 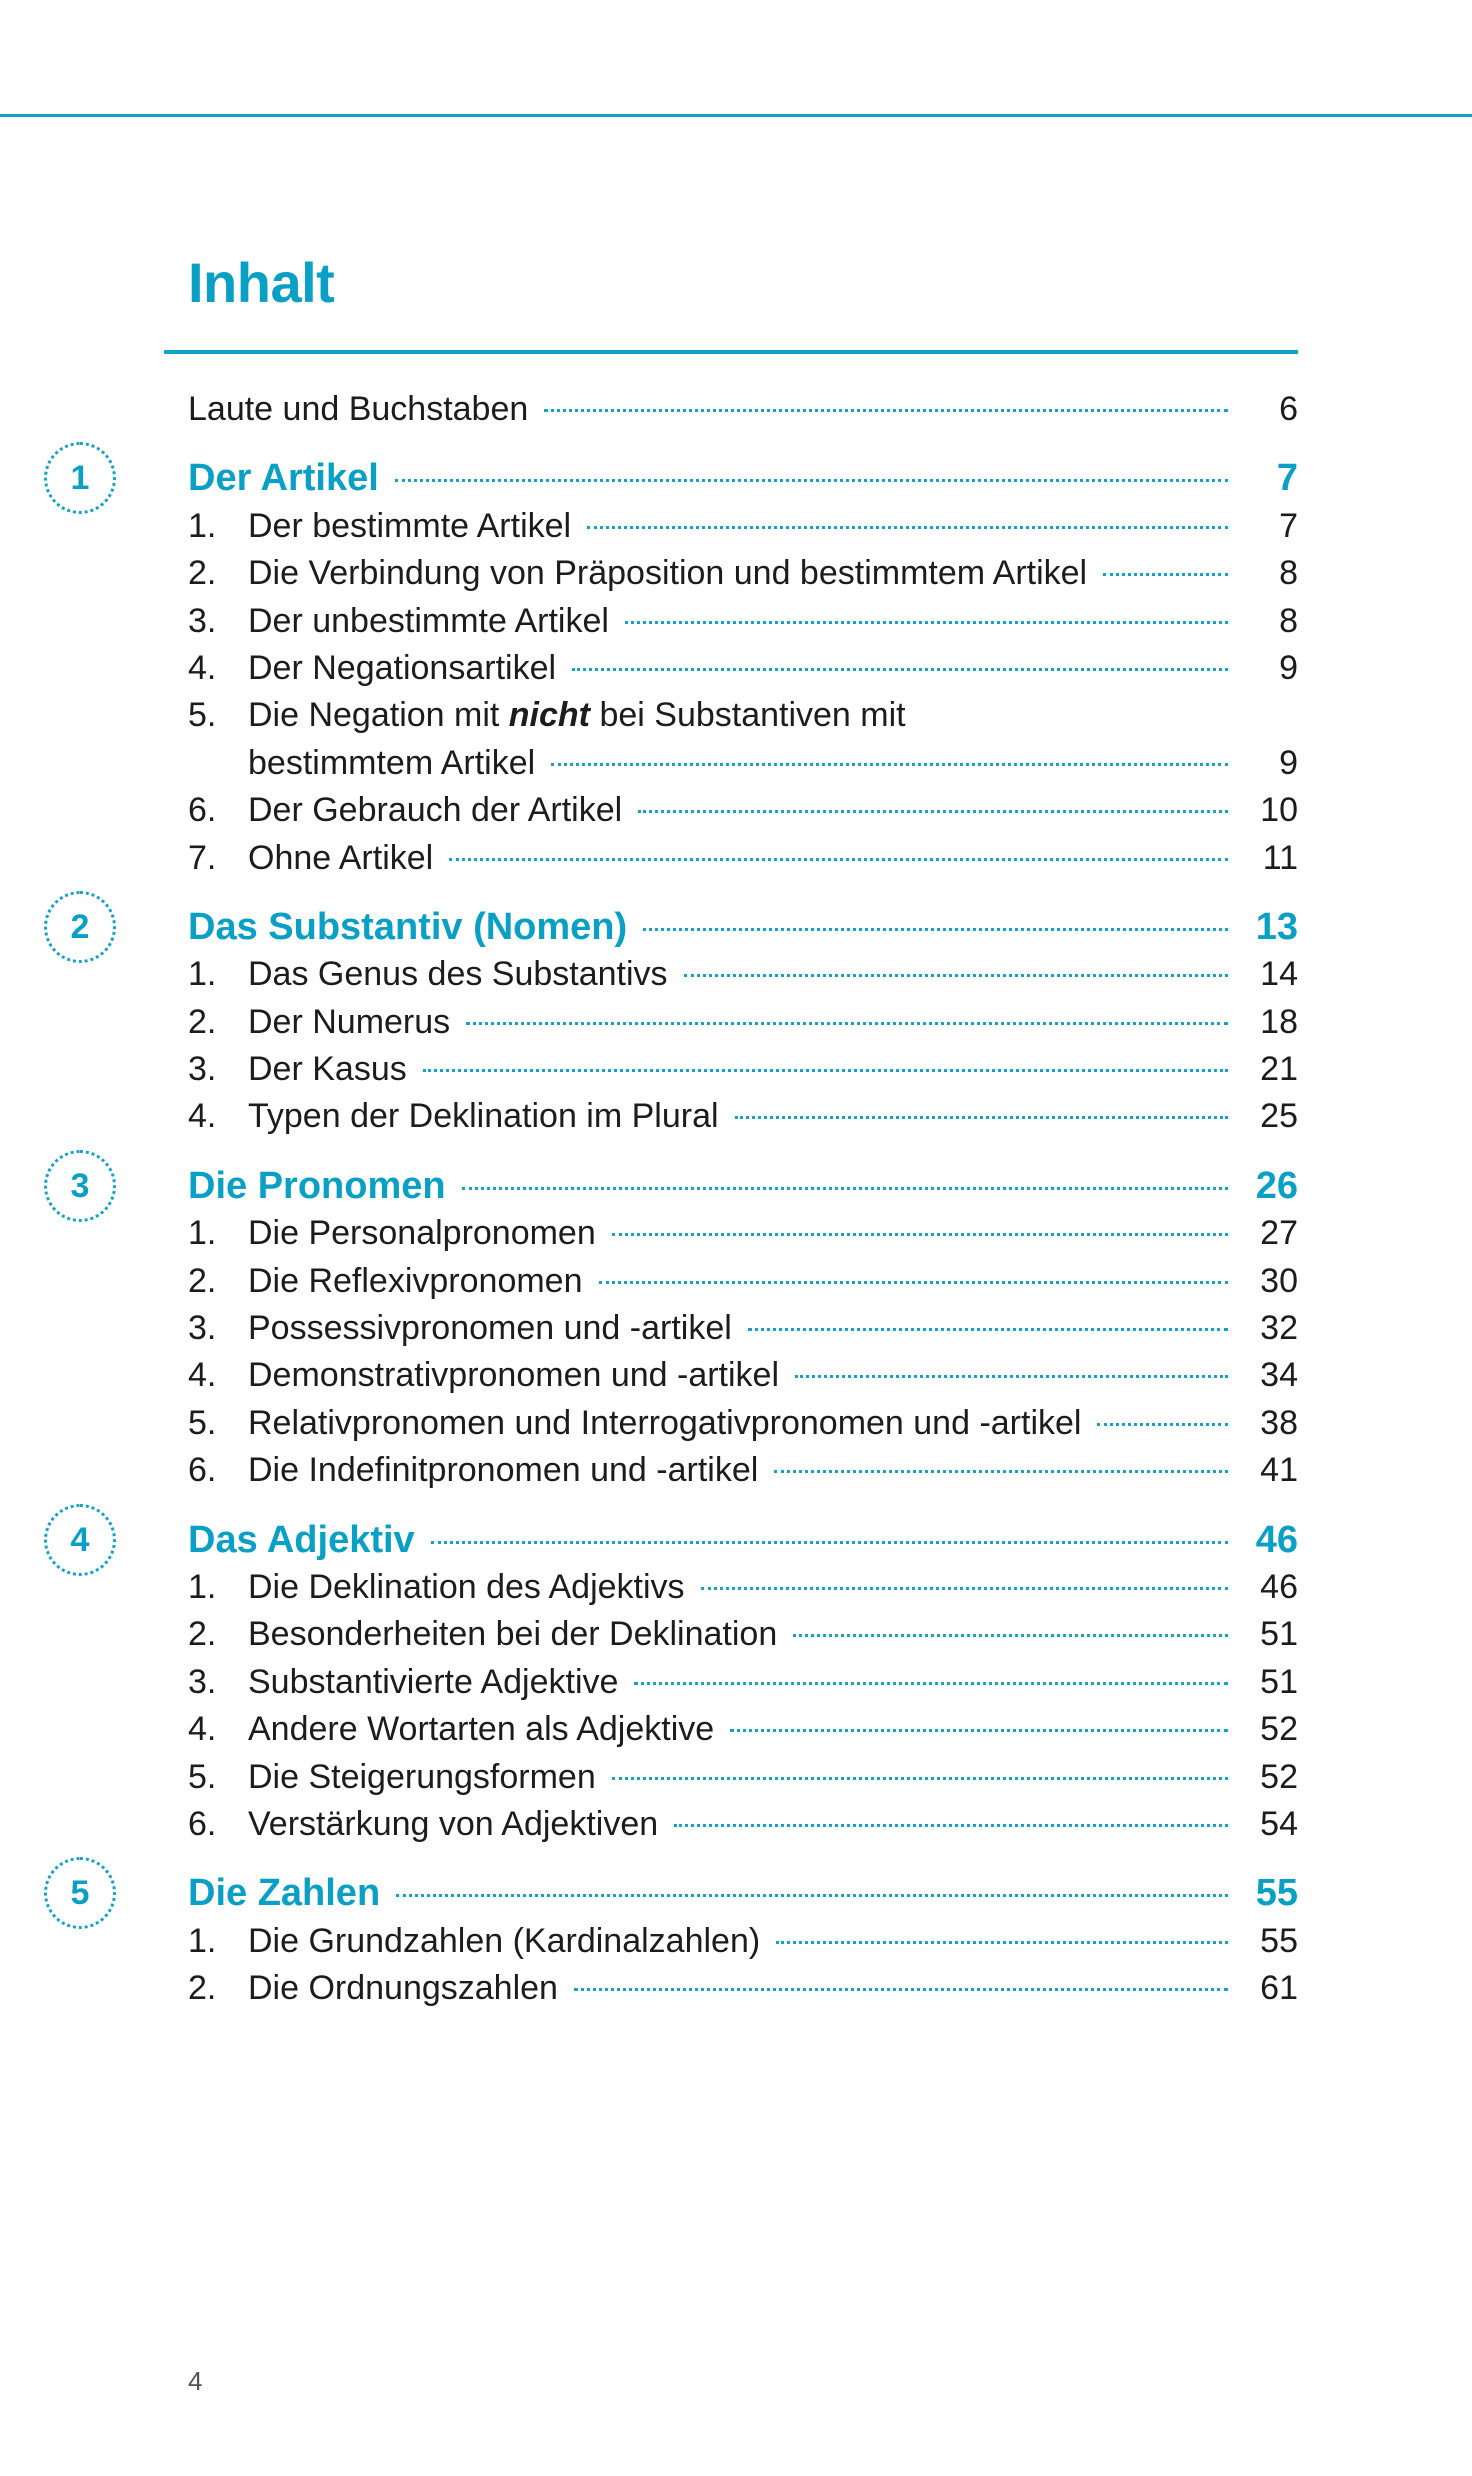 I want to click on entry-title: Die Deklination des Adjektivs, so click(x=466, y=1586).